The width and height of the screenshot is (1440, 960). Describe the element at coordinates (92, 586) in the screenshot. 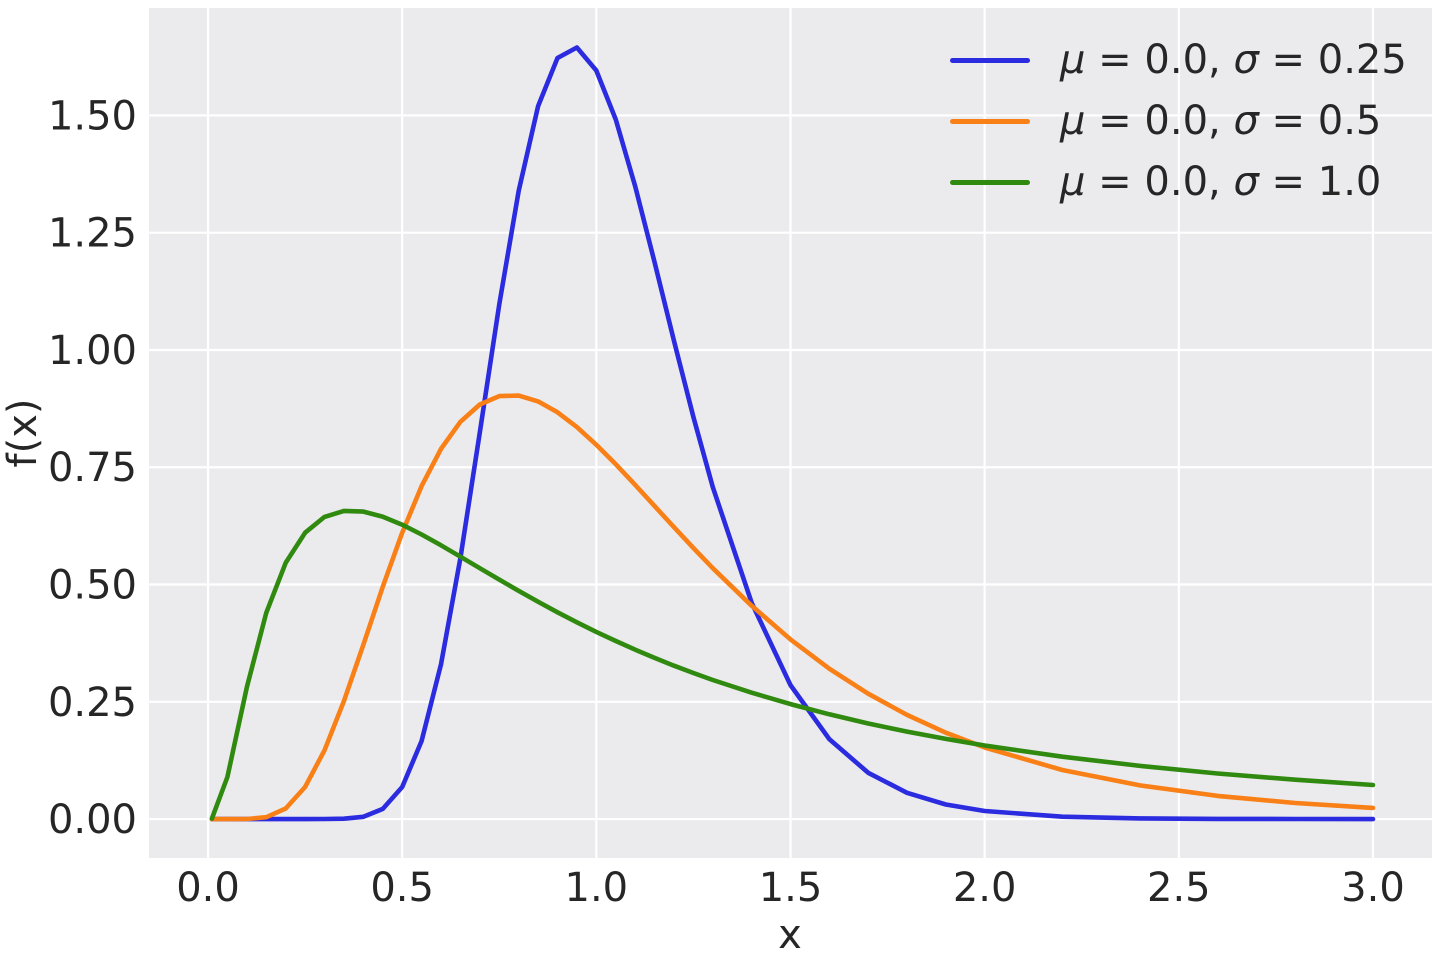

I see `y-tick-label: 0.50` at that location.